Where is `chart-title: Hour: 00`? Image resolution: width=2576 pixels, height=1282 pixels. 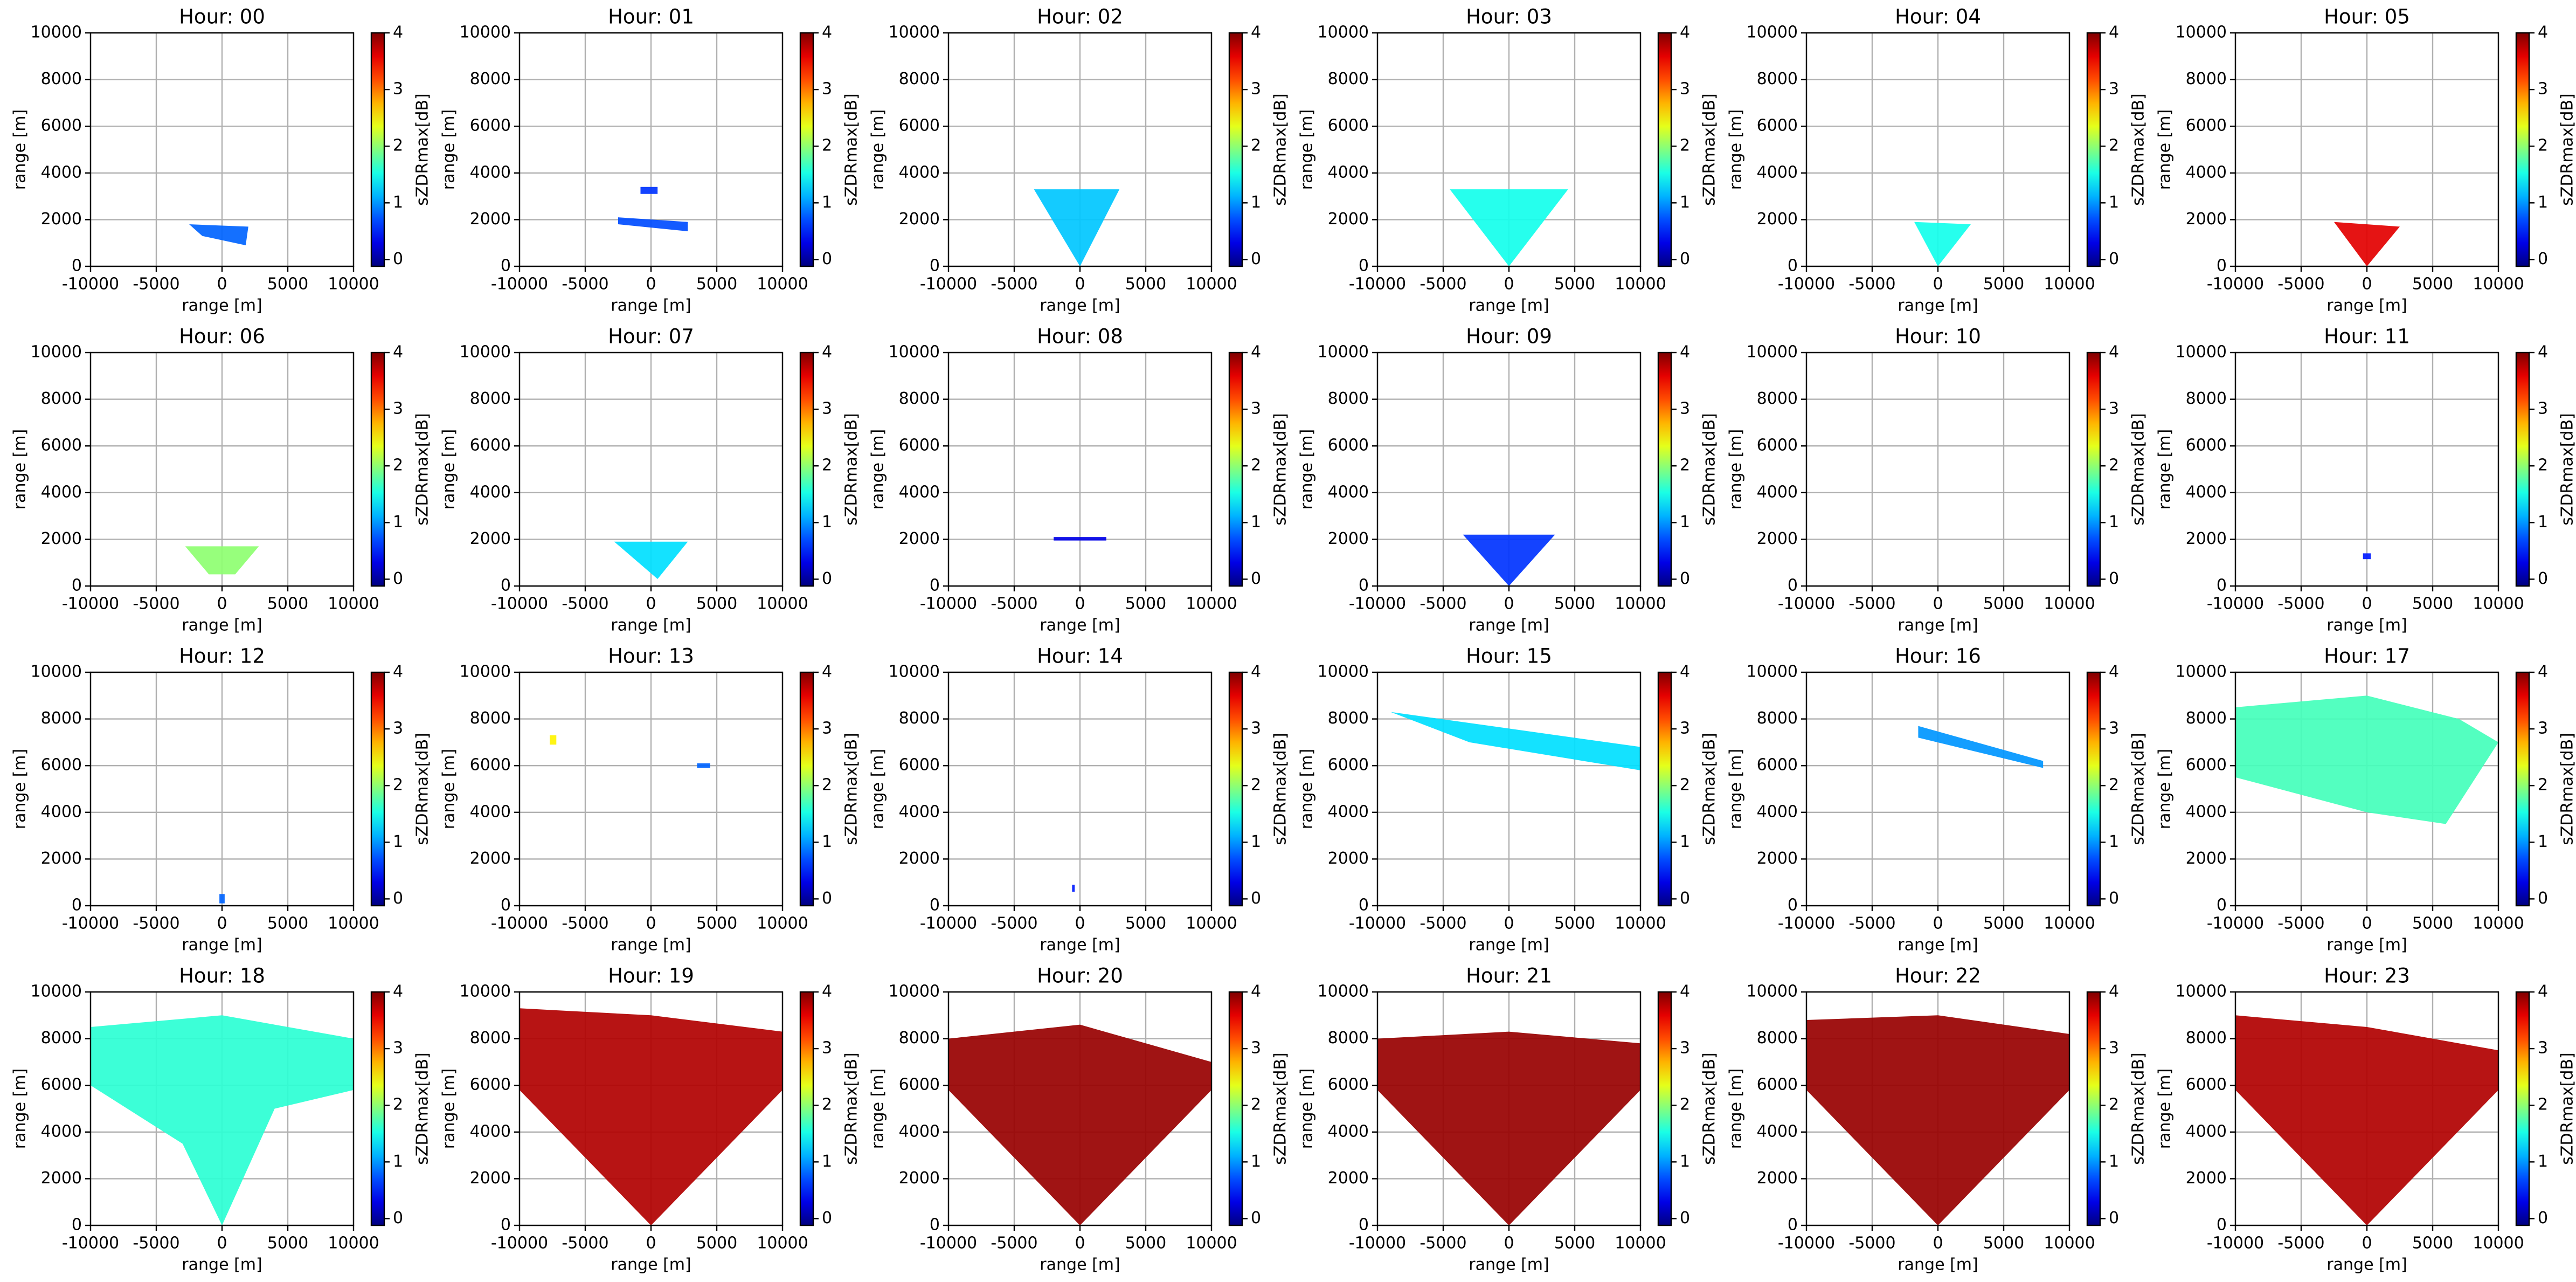
chart-title: Hour: 00 is located at coordinates (222, 17).